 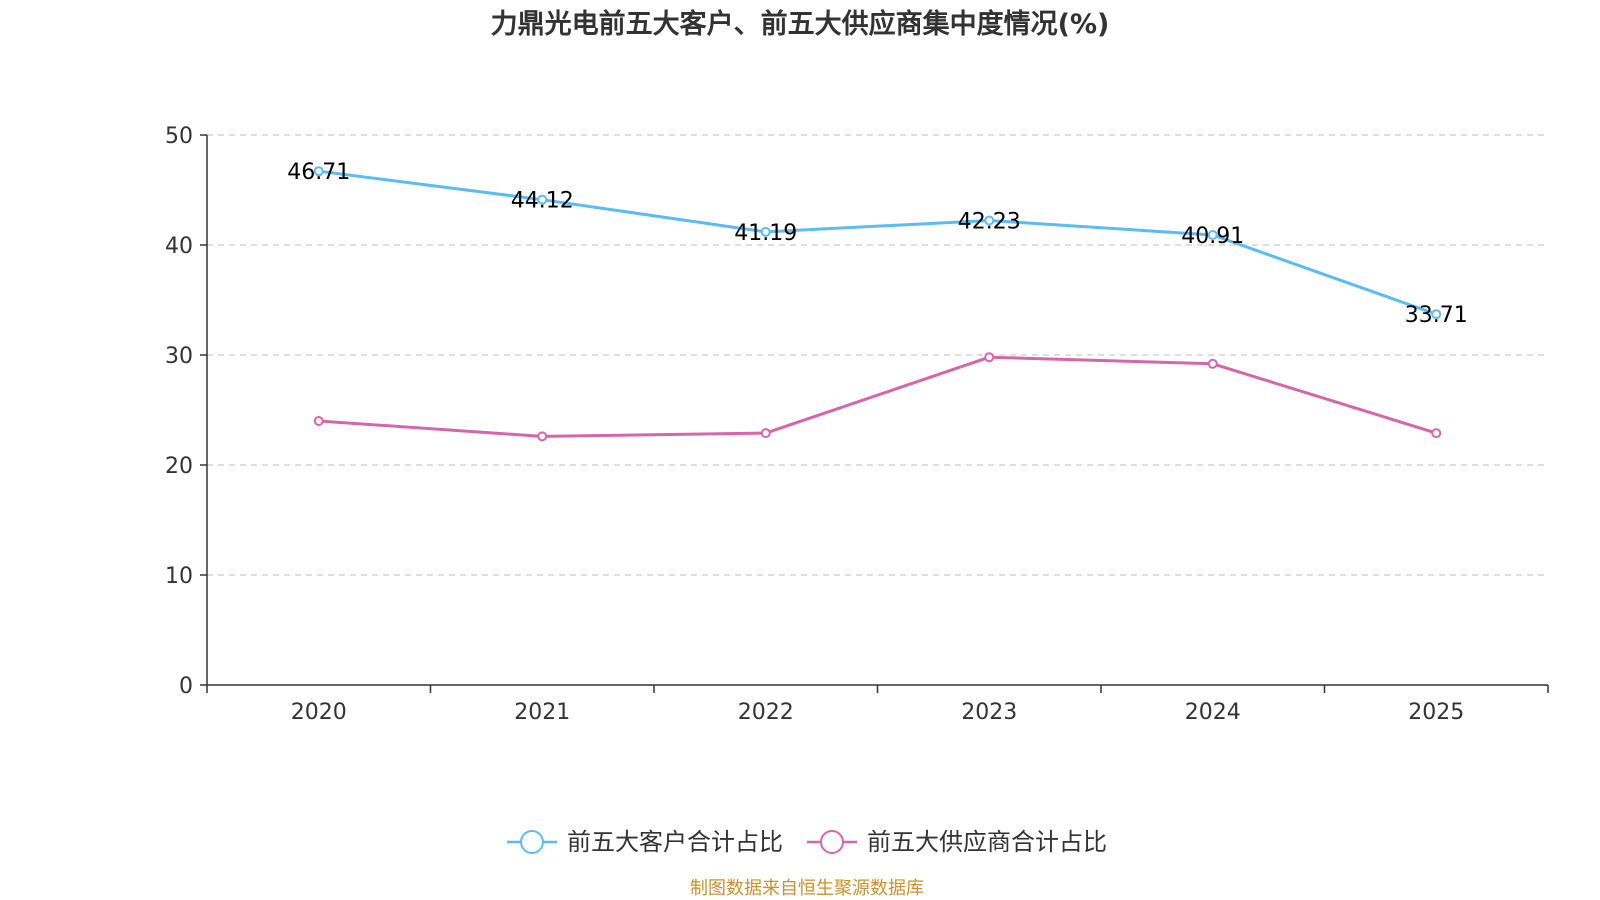 I want to click on y-tick-label: 40, so click(x=179, y=246).